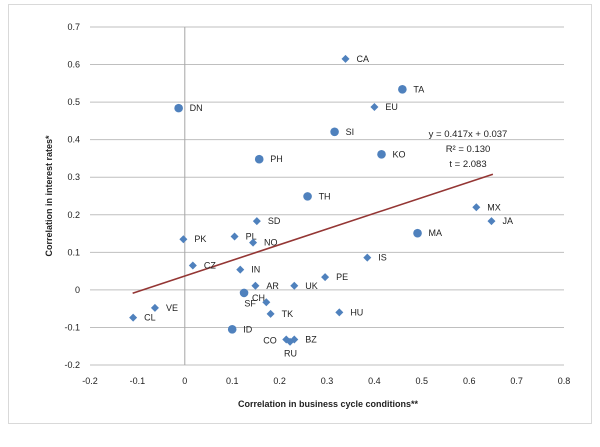 This screenshot has width=600, height=447. Describe the element at coordinates (73, 252) in the screenshot. I see `y-tick-label: 0.1` at that location.